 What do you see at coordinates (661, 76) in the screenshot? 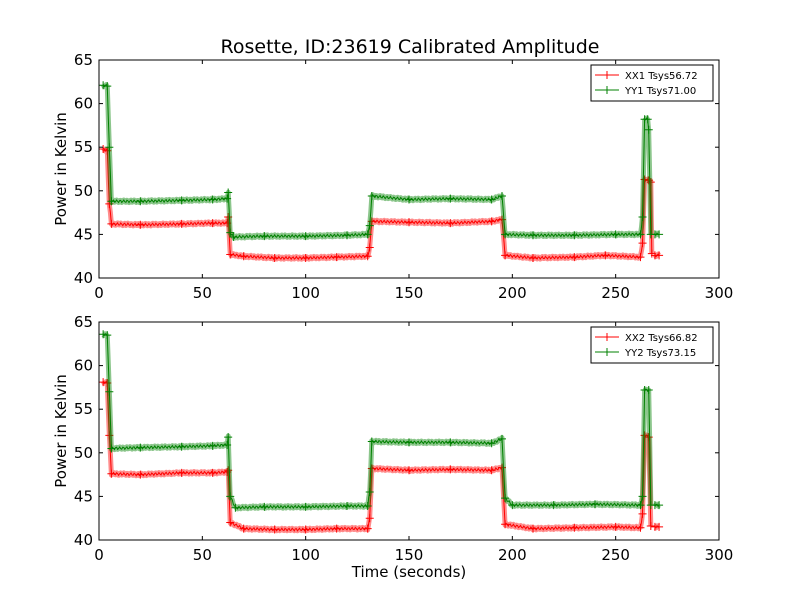
I see `legend-entry: XX1 Tsys56.72` at bounding box center [661, 76].